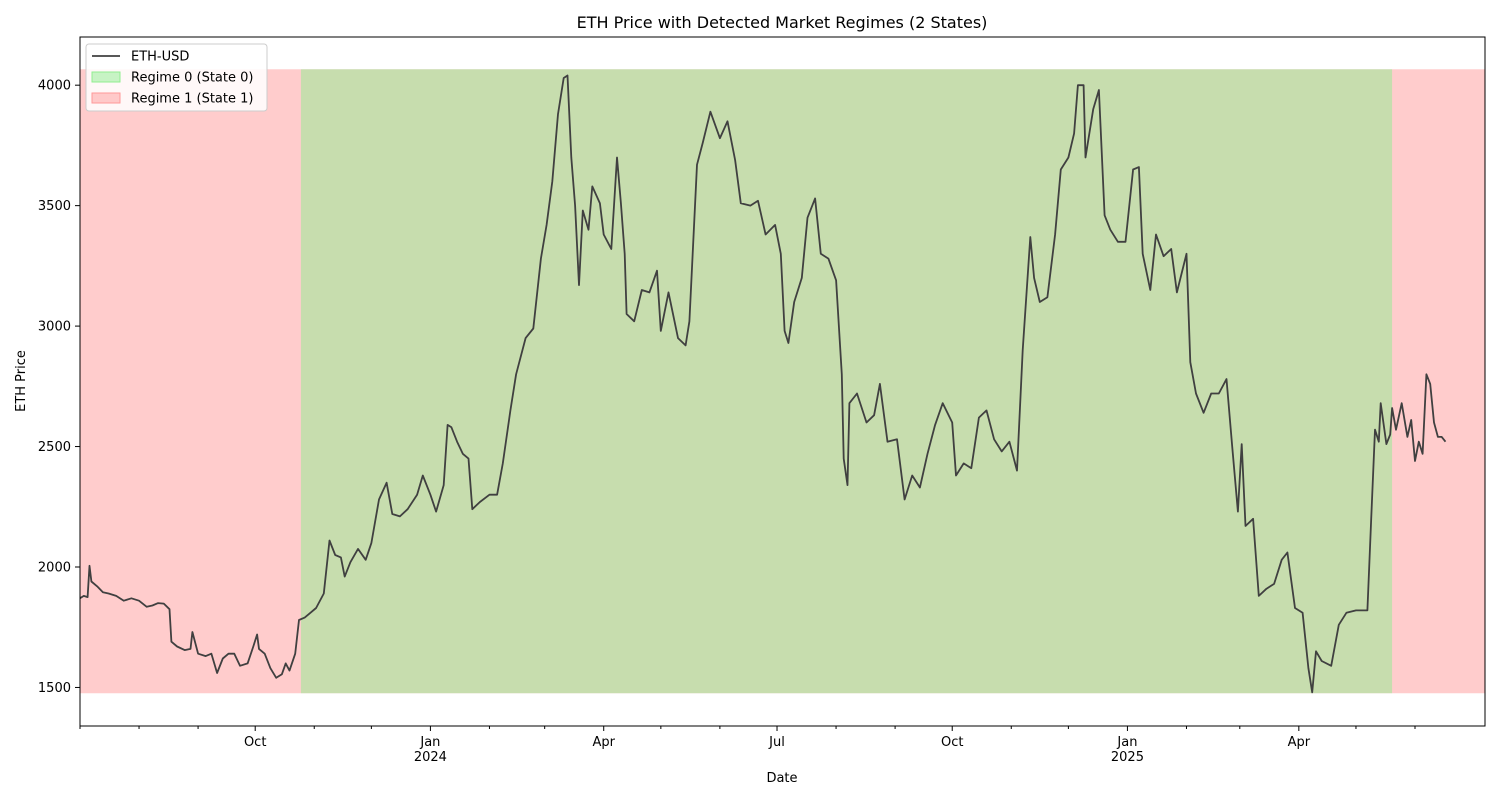  What do you see at coordinates (430, 757) in the screenshot?
I see `x-tick-year-label: 2024` at bounding box center [430, 757].